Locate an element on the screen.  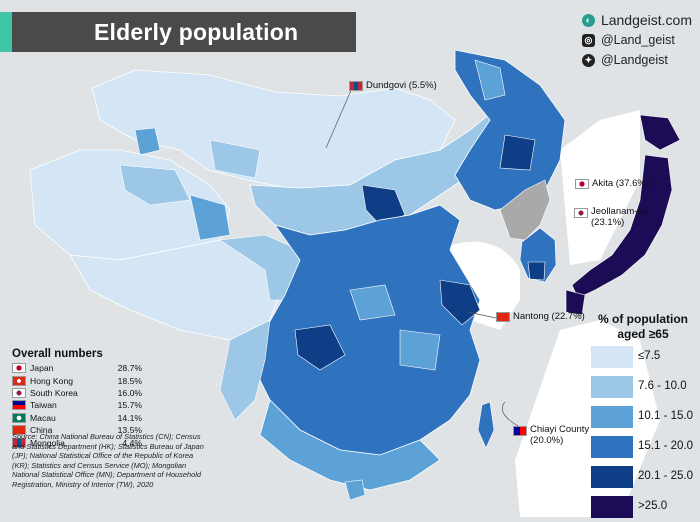
overall-title: Overall numbers is located at coordinates (57, 354).